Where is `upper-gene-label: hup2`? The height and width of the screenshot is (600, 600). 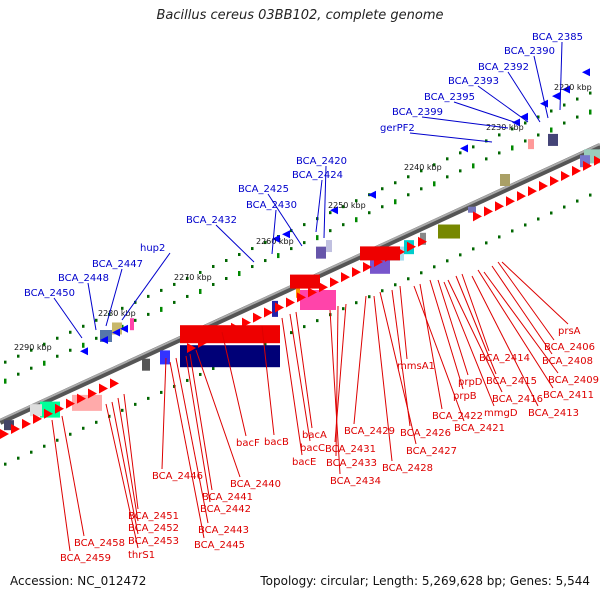 upper-gene-label: hup2 is located at coordinates (152, 248).